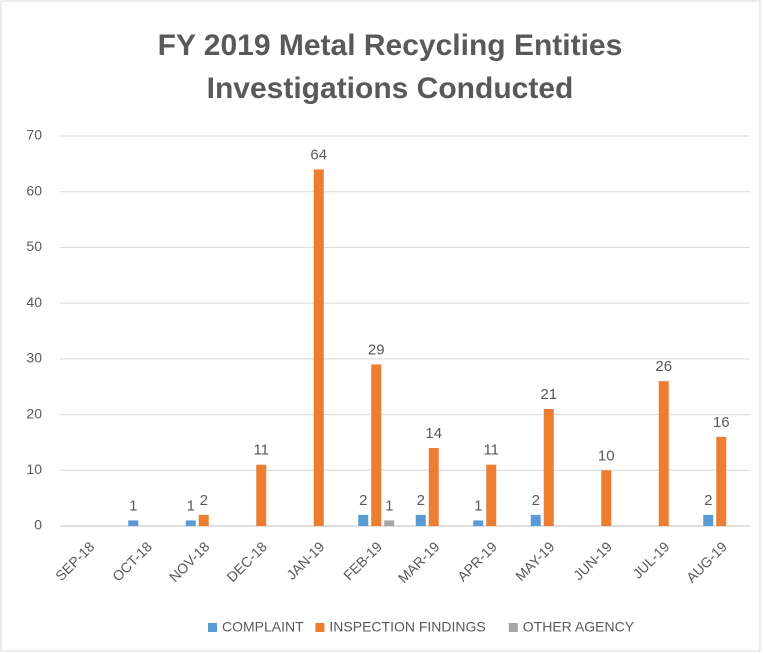 This screenshot has height=654, width=763. I want to click on chart-title: FY 2019 Metal Recycling Entities, so click(390, 45).